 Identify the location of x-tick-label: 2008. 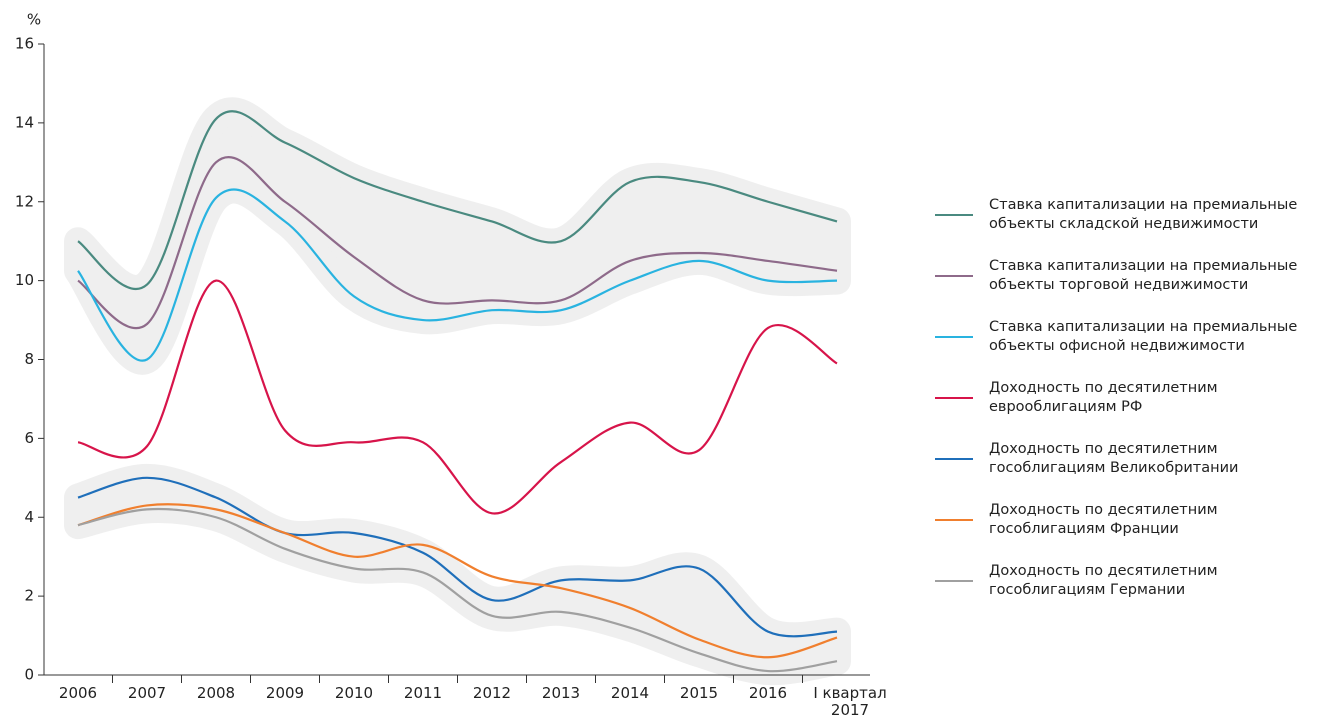
(216, 693).